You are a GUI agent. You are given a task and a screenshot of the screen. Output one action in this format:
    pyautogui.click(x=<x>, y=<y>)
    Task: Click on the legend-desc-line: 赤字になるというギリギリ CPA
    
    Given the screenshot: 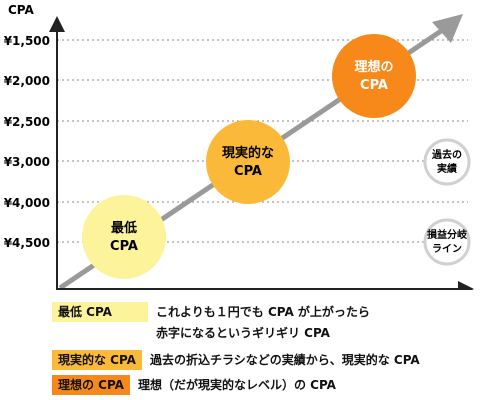 What is the action you would take?
    pyautogui.click(x=243, y=333)
    